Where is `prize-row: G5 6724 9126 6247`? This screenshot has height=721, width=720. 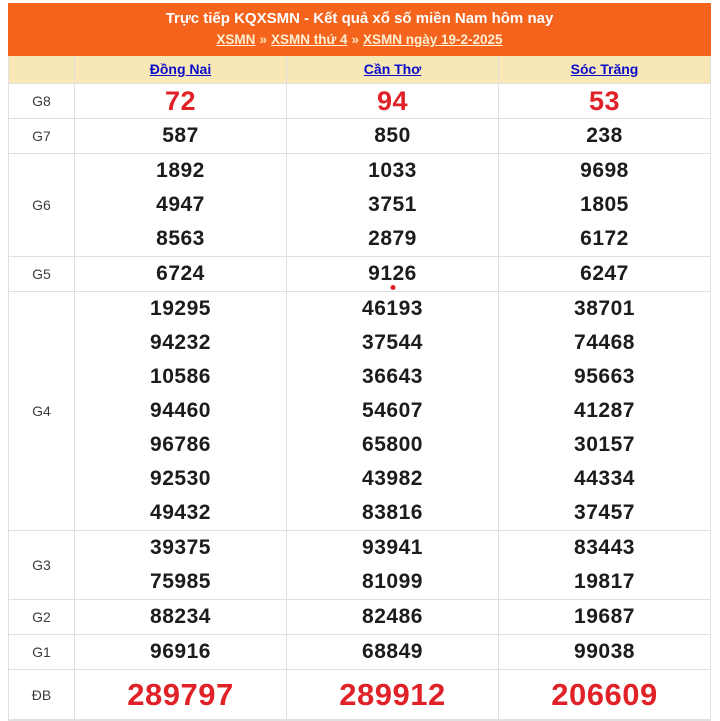
prize-row: G5 6724 9126 6247 is located at coordinates (359, 274).